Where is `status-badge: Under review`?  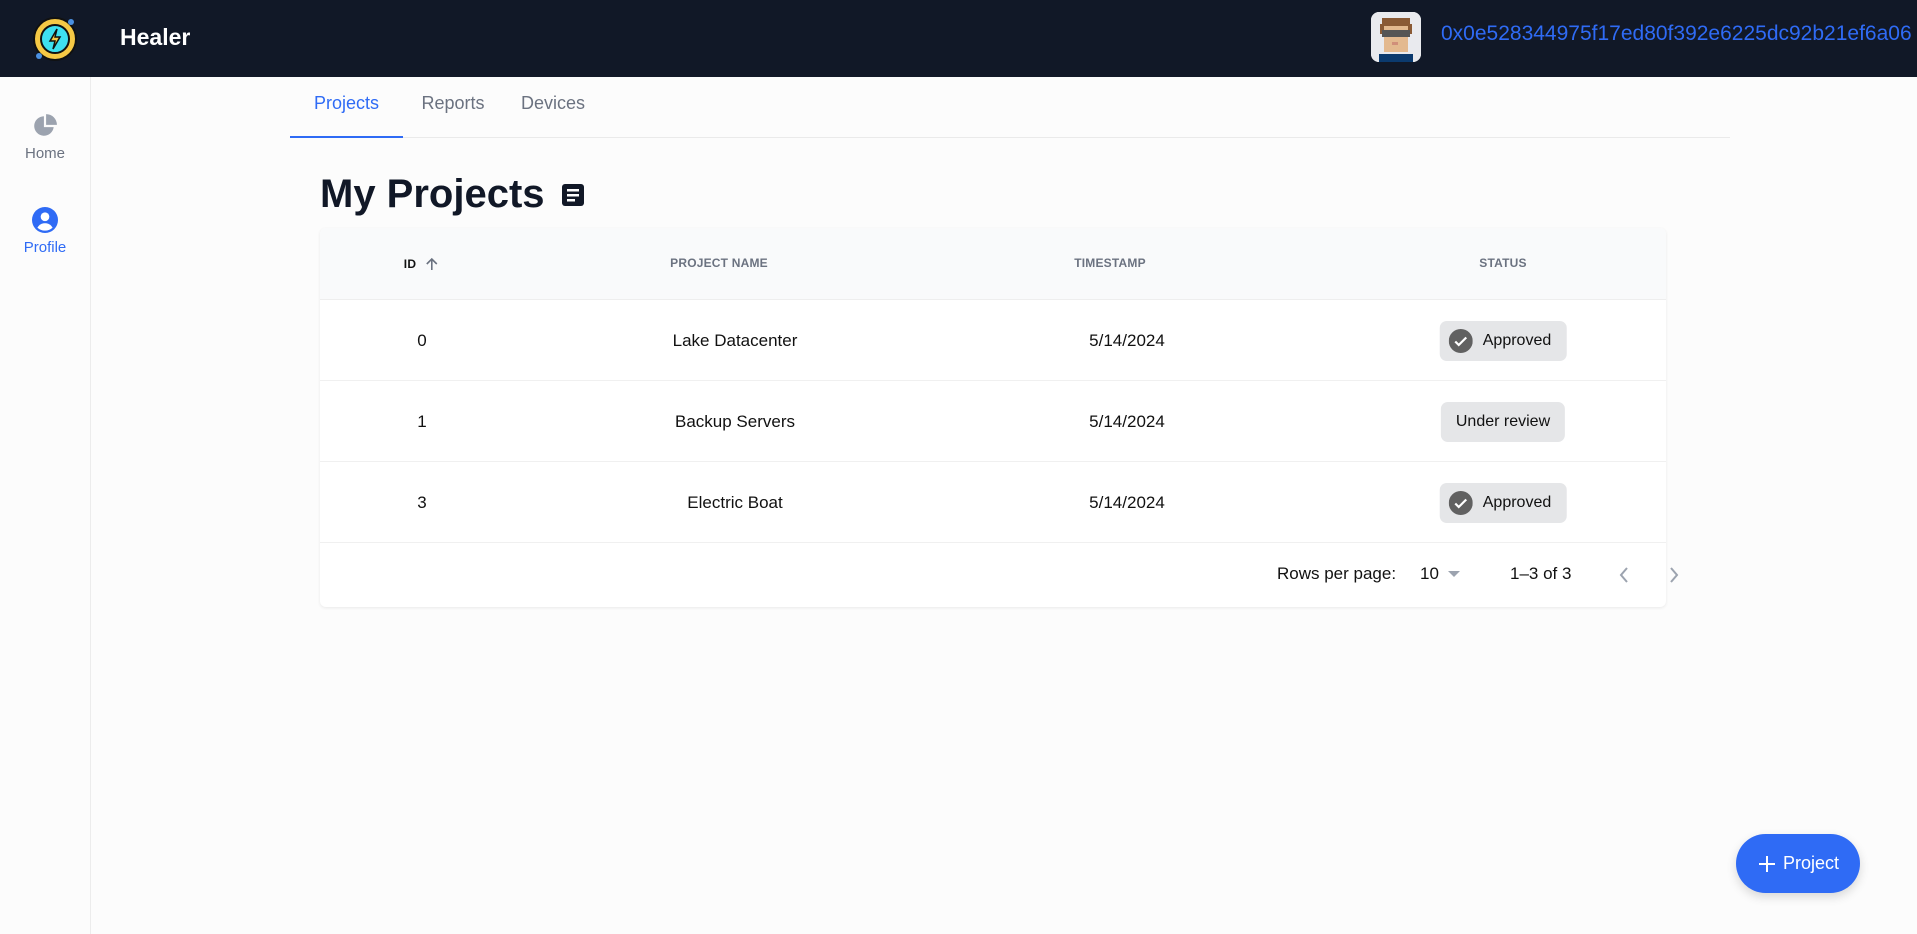 status-badge: Under review is located at coordinates (1503, 422).